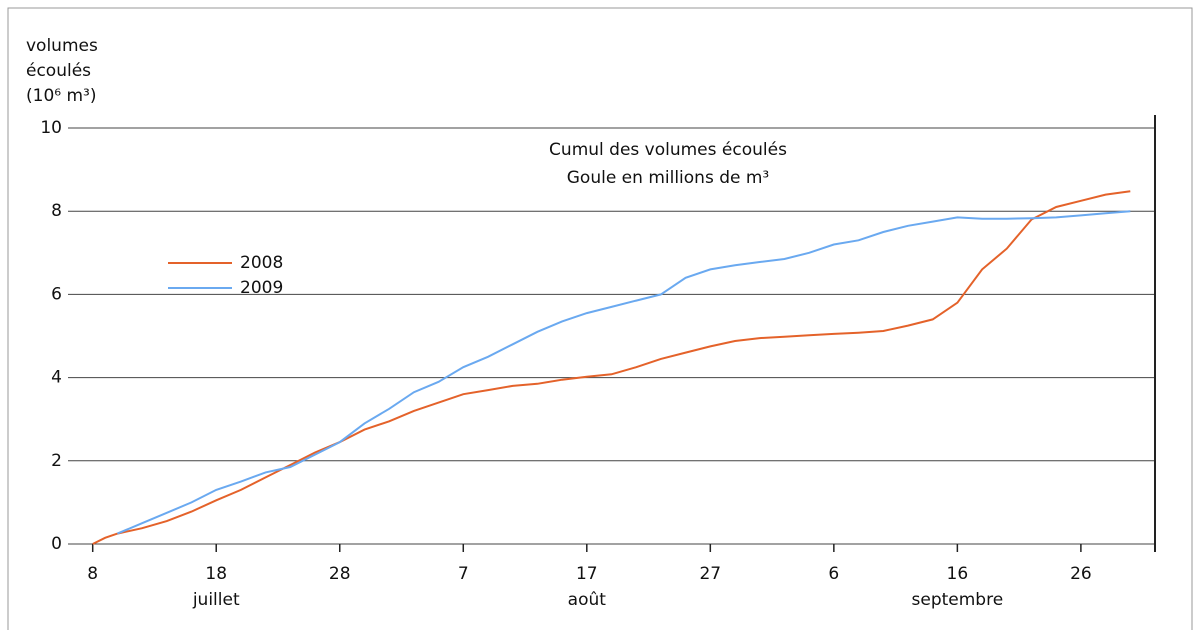 The image size is (1200, 630). Describe the element at coordinates (58, 71) in the screenshot. I see `y-label: écoulés` at that location.